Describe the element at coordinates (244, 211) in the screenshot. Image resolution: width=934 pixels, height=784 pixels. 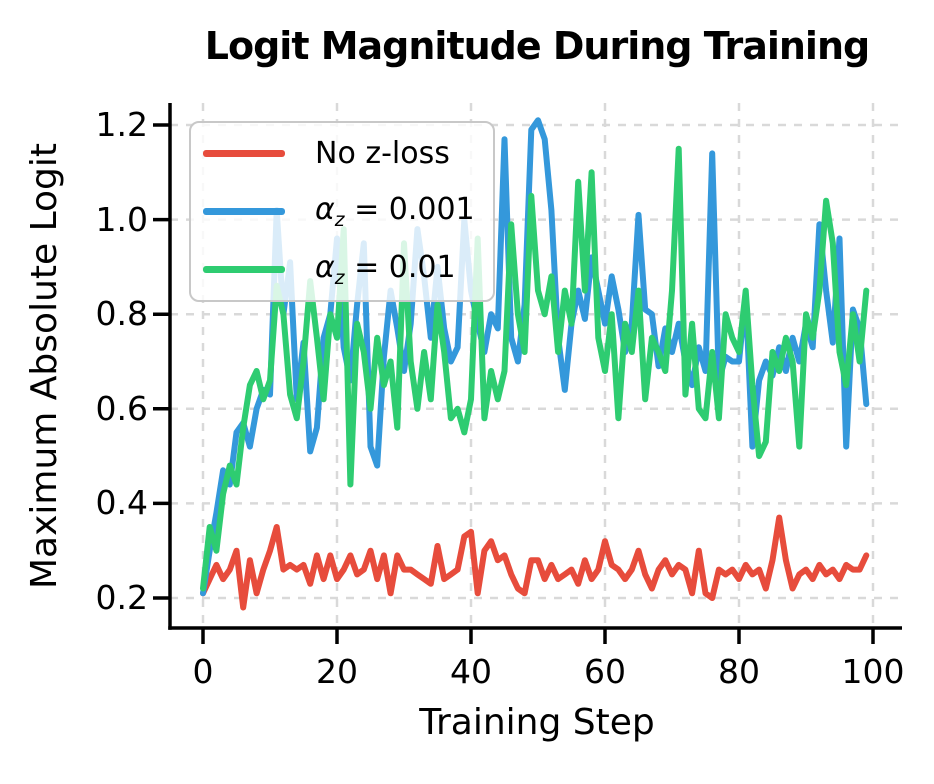
I see `blue-line-swatch` at that location.